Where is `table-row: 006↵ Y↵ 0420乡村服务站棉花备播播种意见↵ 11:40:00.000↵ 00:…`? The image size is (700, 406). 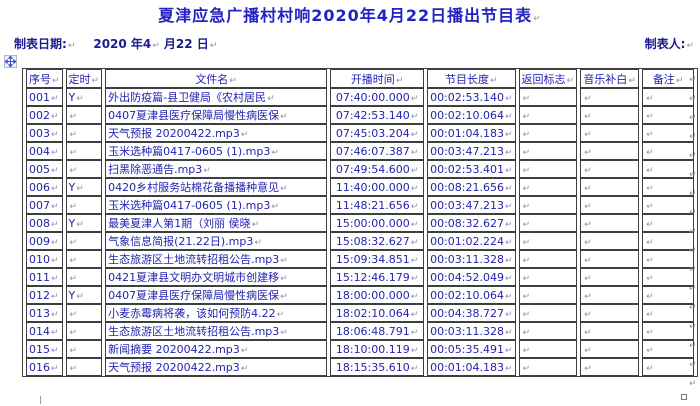 table-row: 006↵ Y↵ 0420乡村服务站棉花备播播种意见↵ 11:40:00.000↵ 00:… is located at coordinates (360, 187).